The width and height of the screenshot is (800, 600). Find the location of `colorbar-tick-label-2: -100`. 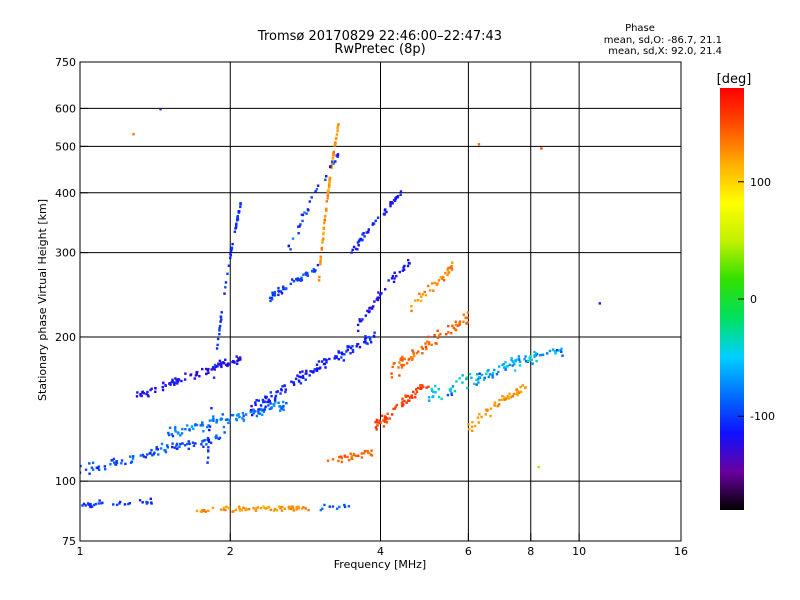

colorbar-tick-label-2: -100 is located at coordinates (762, 416).